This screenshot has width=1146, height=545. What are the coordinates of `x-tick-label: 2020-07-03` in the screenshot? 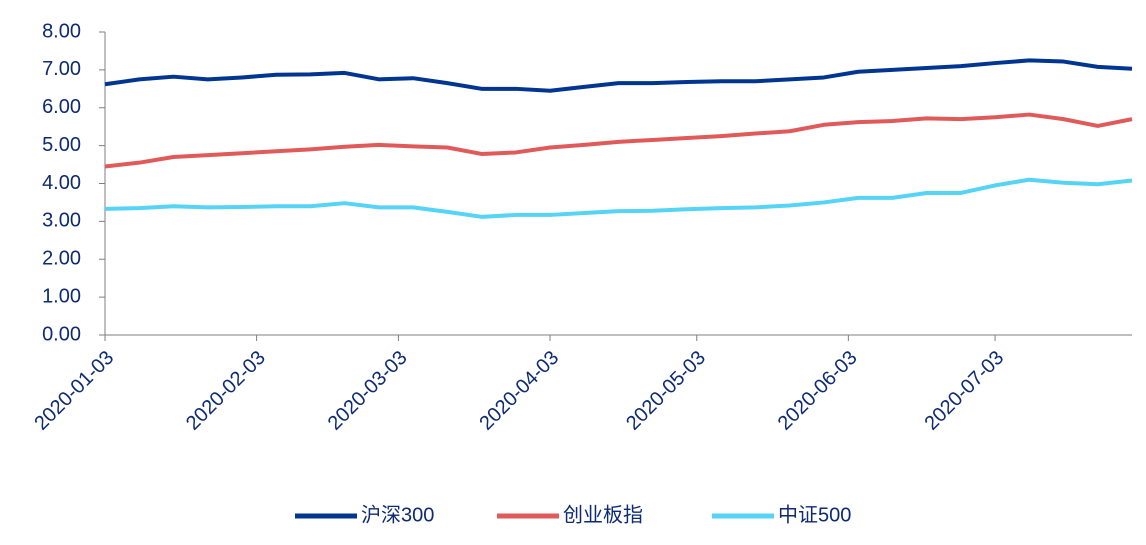 It's located at (964, 391).